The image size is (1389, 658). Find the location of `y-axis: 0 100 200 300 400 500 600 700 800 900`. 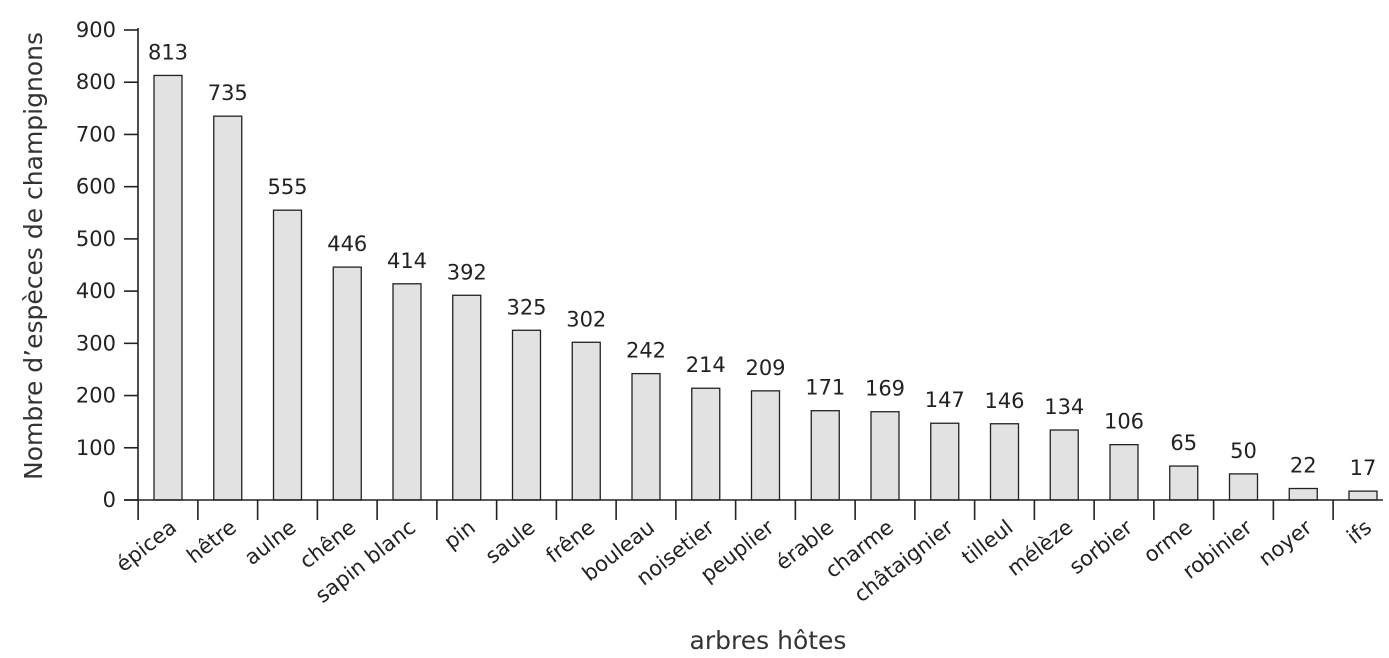

y-axis: 0 100 200 300 400 500 600 700 800 900 is located at coordinates (107, 265).